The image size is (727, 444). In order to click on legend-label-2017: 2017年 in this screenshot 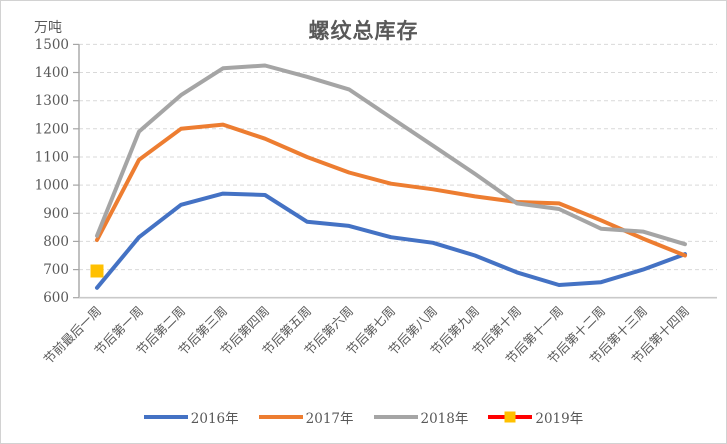, I will do `click(329, 419)`.